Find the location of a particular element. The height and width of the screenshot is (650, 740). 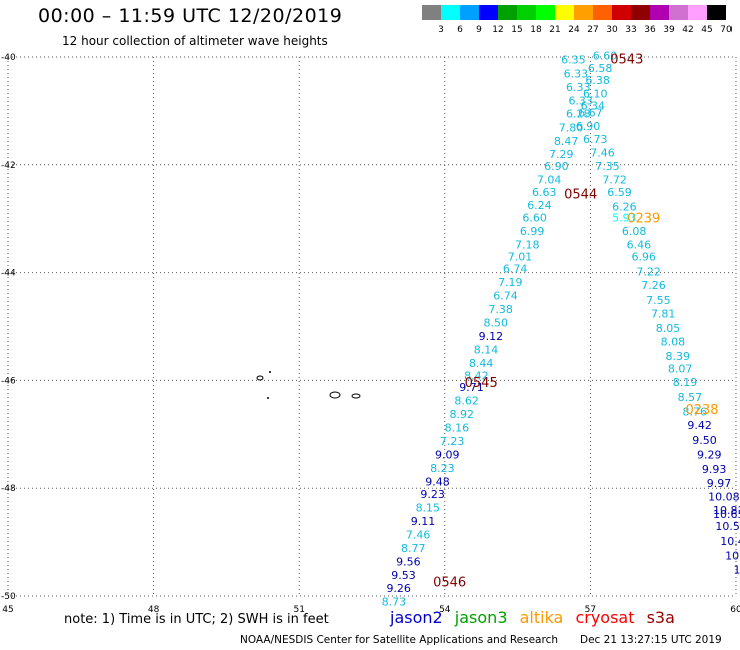

color-unit-label: (ft) is located at coordinates (731, 30).